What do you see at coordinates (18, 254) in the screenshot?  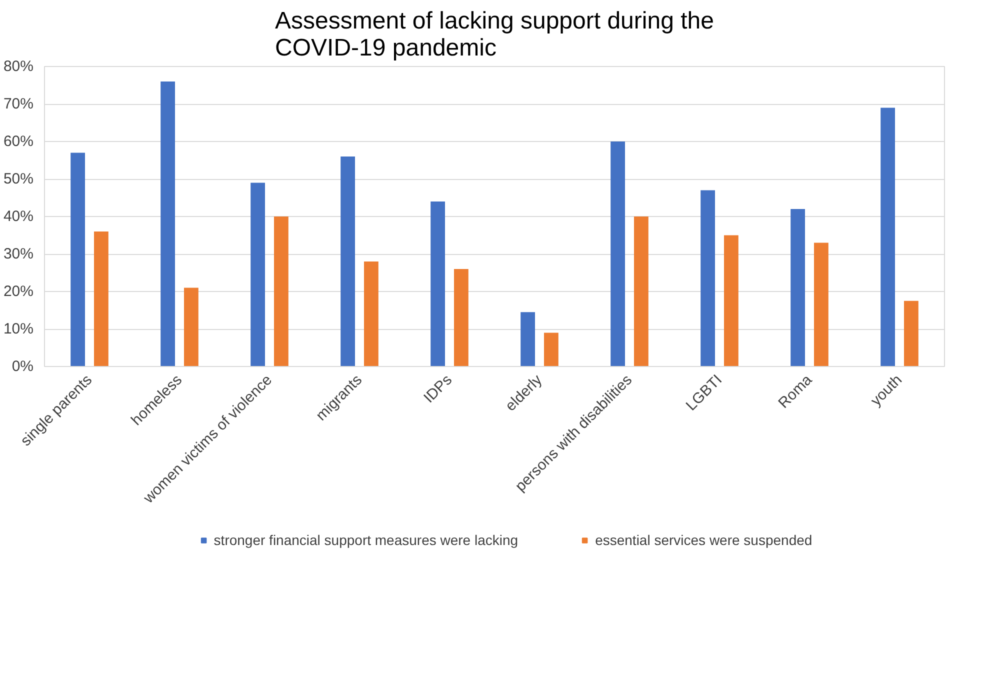 I see `y-tick-label: 30%` at bounding box center [18, 254].